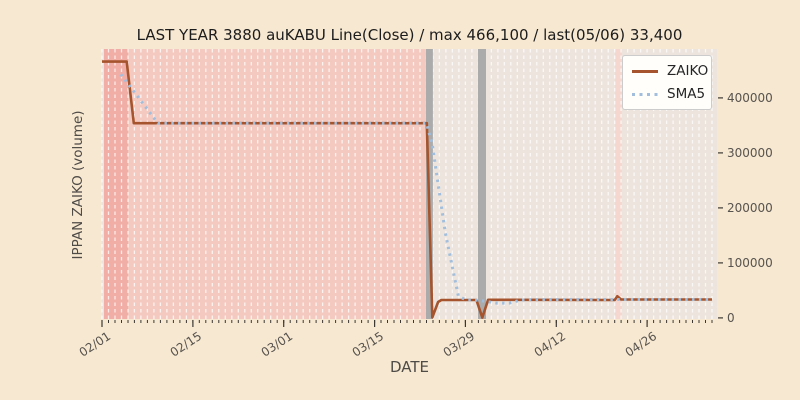 The width and height of the screenshot is (800, 400). I want to click on legend-label-sma5: SMA5, so click(686, 94).